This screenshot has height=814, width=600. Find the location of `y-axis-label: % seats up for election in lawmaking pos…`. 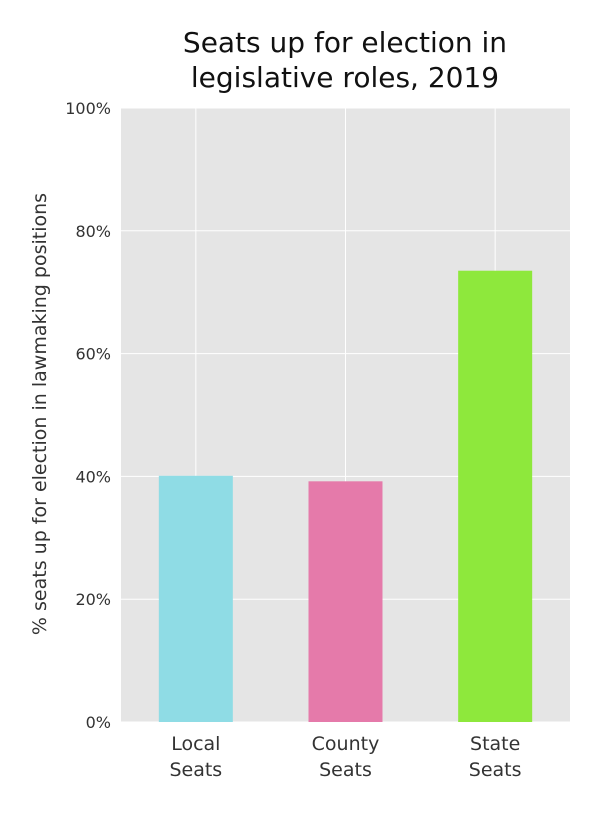

y-axis-label: % seats up for election in lawmaking pos… is located at coordinates (40, 414).